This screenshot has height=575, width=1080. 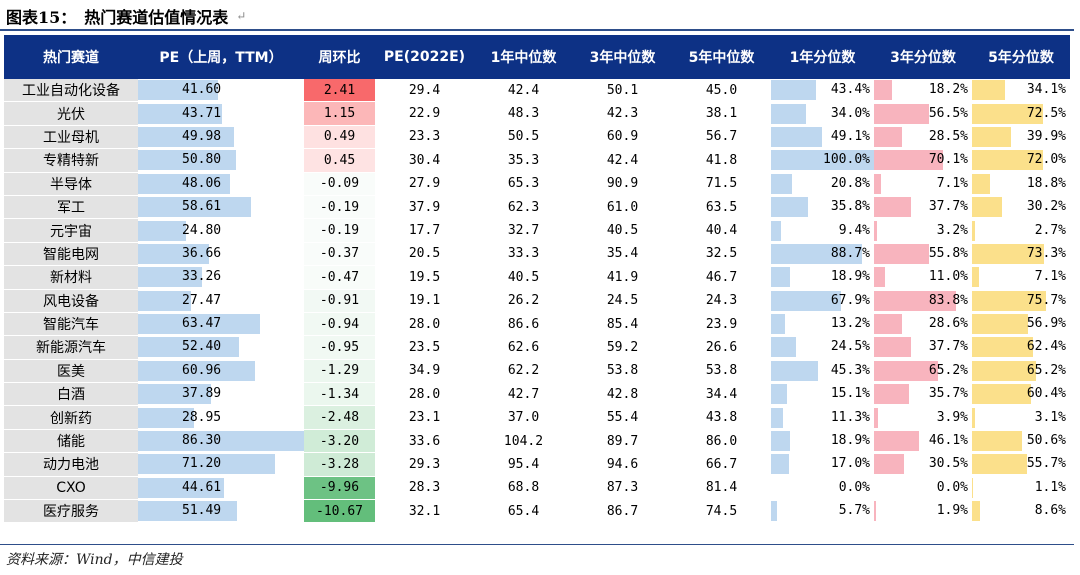 What do you see at coordinates (948, 300) in the screenshot?
I see `p3-value: 83.8%` at bounding box center [948, 300].